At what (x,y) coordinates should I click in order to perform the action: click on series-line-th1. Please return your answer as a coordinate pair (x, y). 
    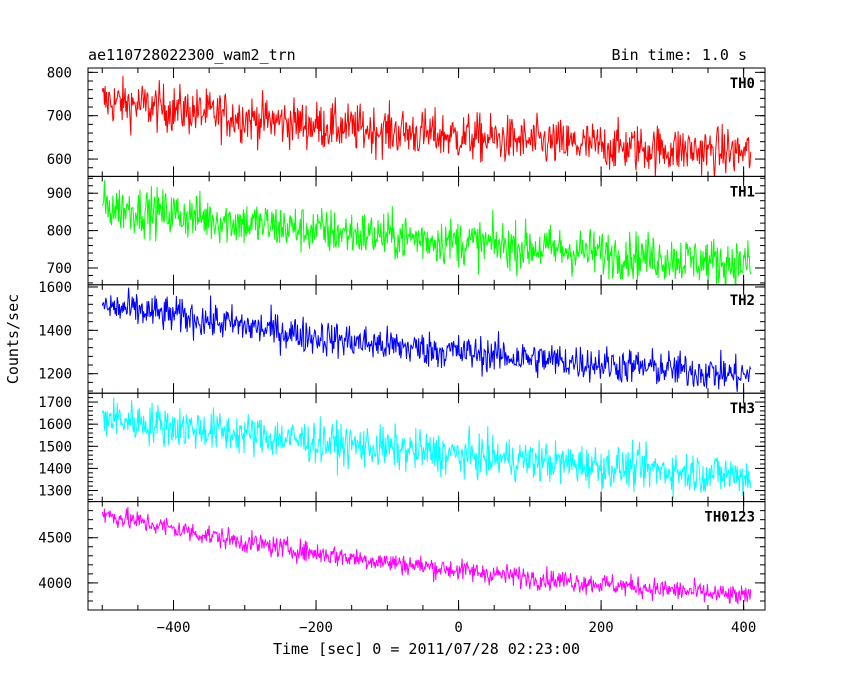
    Looking at the image, I should click on (426, 232).